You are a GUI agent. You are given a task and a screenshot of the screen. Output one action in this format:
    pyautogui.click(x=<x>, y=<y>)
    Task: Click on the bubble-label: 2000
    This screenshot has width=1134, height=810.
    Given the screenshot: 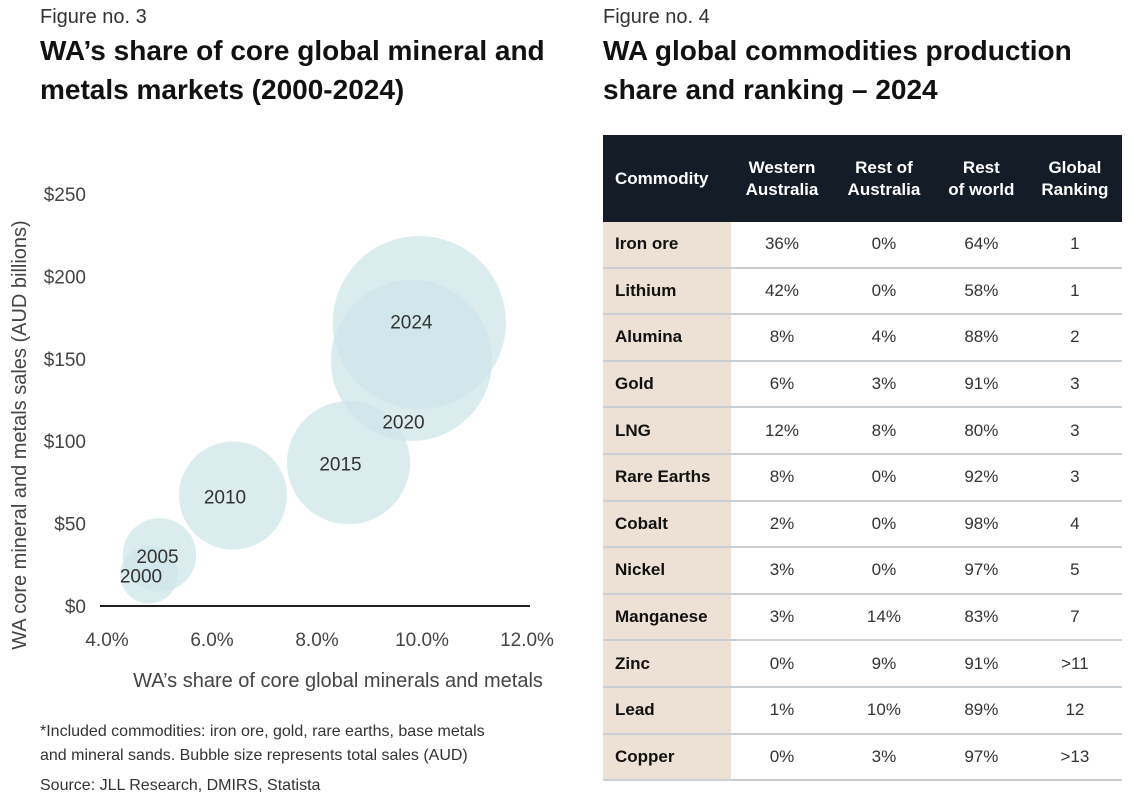 What is the action you would take?
    pyautogui.click(x=141, y=577)
    